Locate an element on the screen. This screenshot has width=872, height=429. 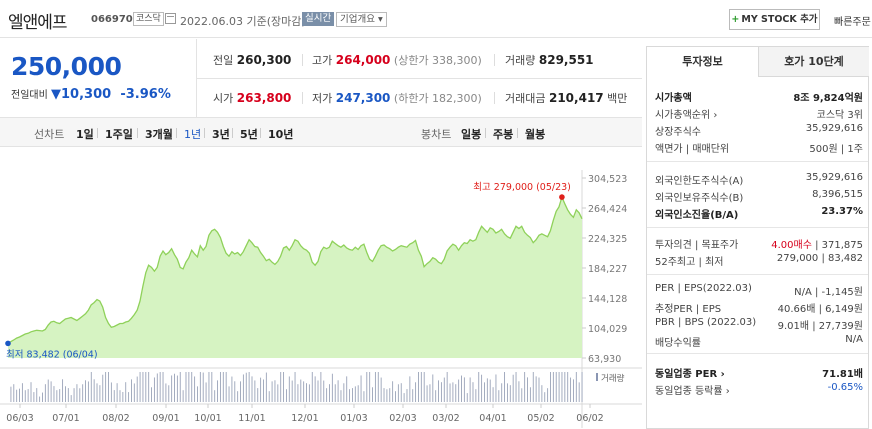
down-arrow-icon: ▼ is located at coordinates (56, 94).